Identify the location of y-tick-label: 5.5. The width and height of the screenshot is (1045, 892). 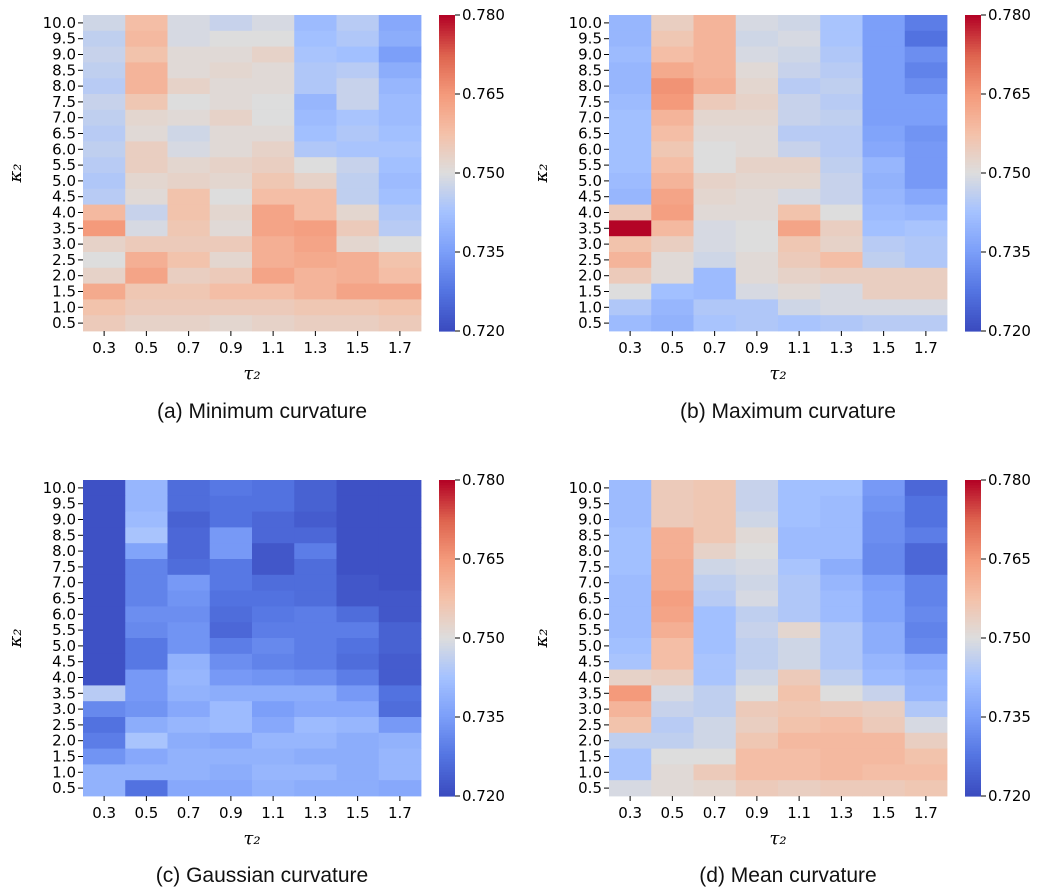
(590, 165).